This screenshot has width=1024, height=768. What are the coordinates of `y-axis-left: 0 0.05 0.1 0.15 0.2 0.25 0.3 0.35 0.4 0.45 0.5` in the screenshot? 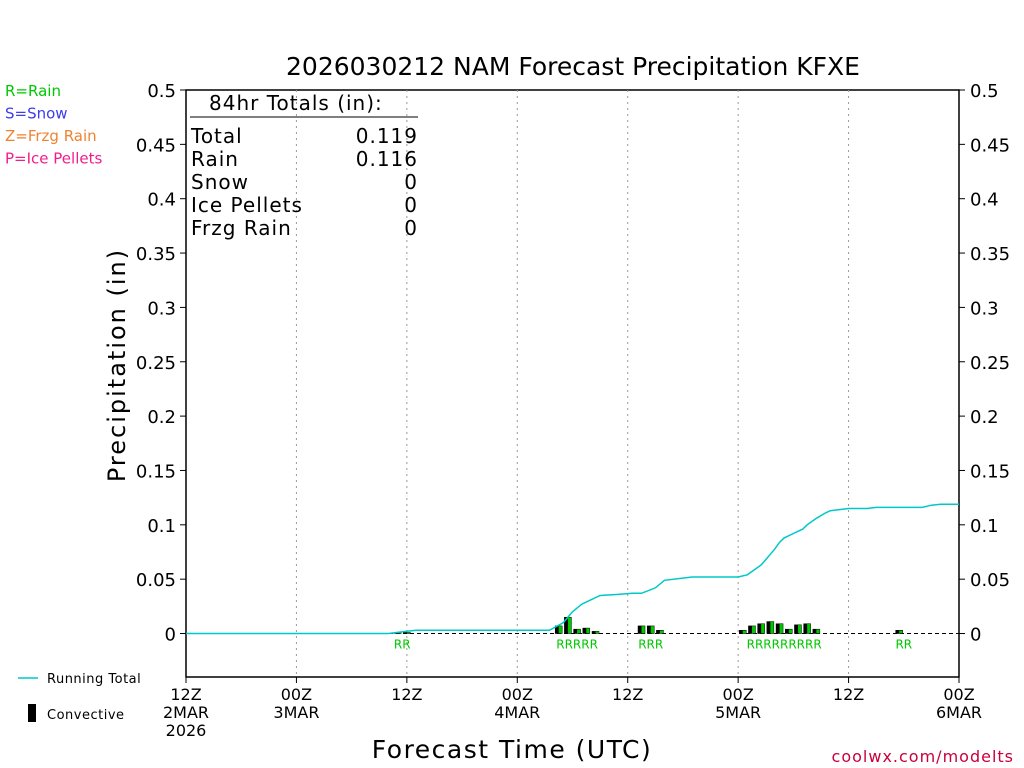 It's located at (161, 363).